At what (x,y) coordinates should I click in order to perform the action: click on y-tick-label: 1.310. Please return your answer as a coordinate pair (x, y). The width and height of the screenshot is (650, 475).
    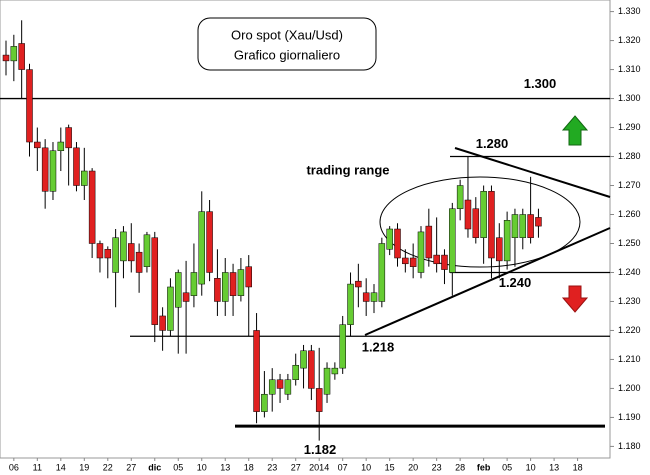
    Looking at the image, I should click on (629, 69).